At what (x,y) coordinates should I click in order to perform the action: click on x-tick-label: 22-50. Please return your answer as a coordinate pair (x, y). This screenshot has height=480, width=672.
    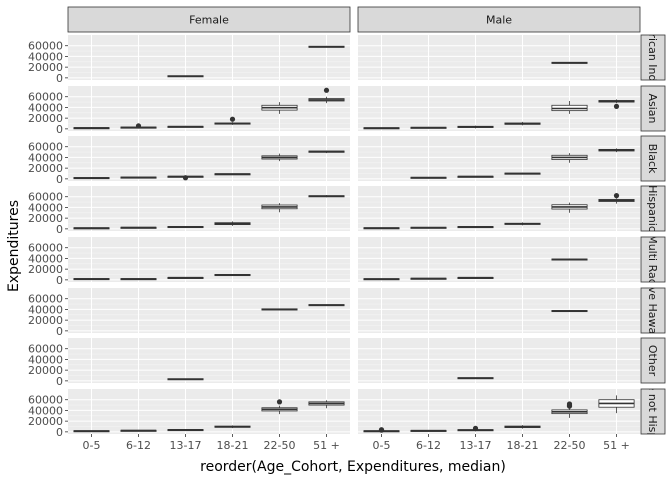
    Looking at the image, I should click on (570, 445).